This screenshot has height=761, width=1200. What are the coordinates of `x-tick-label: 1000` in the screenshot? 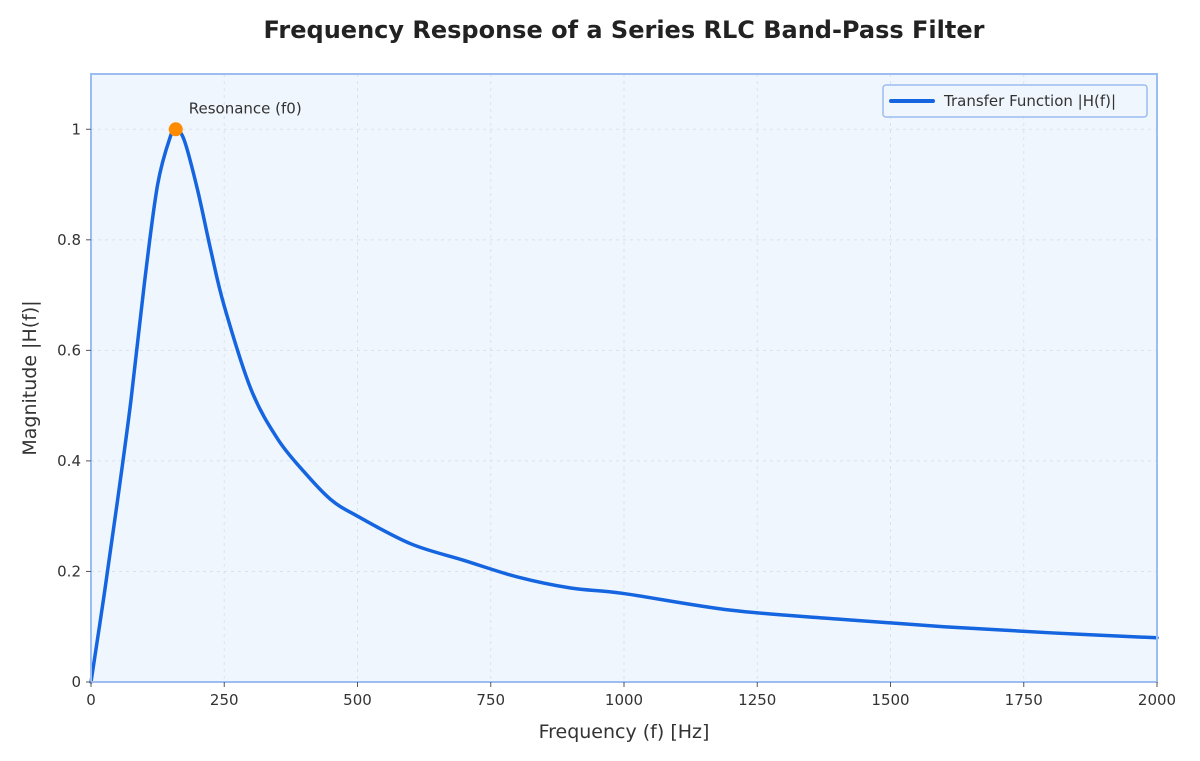 It's located at (624, 700).